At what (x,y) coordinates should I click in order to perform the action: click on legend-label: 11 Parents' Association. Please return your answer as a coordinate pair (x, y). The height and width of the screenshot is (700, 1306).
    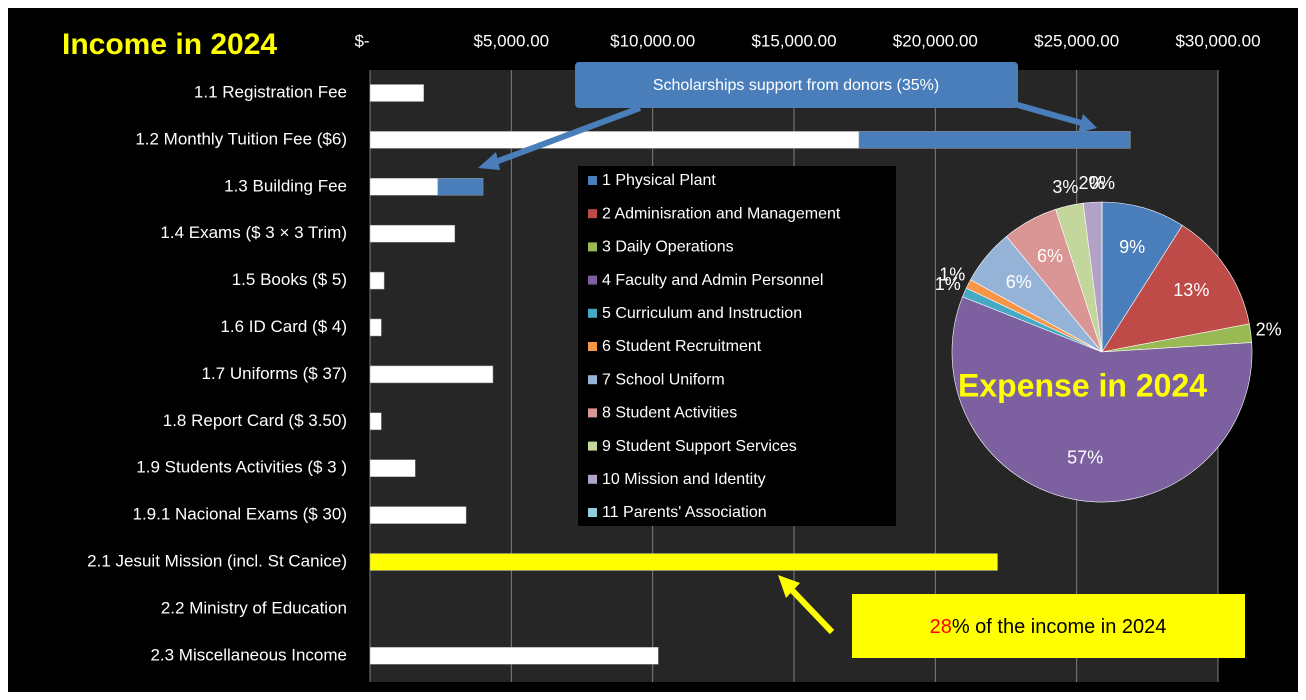
    Looking at the image, I should click on (684, 512).